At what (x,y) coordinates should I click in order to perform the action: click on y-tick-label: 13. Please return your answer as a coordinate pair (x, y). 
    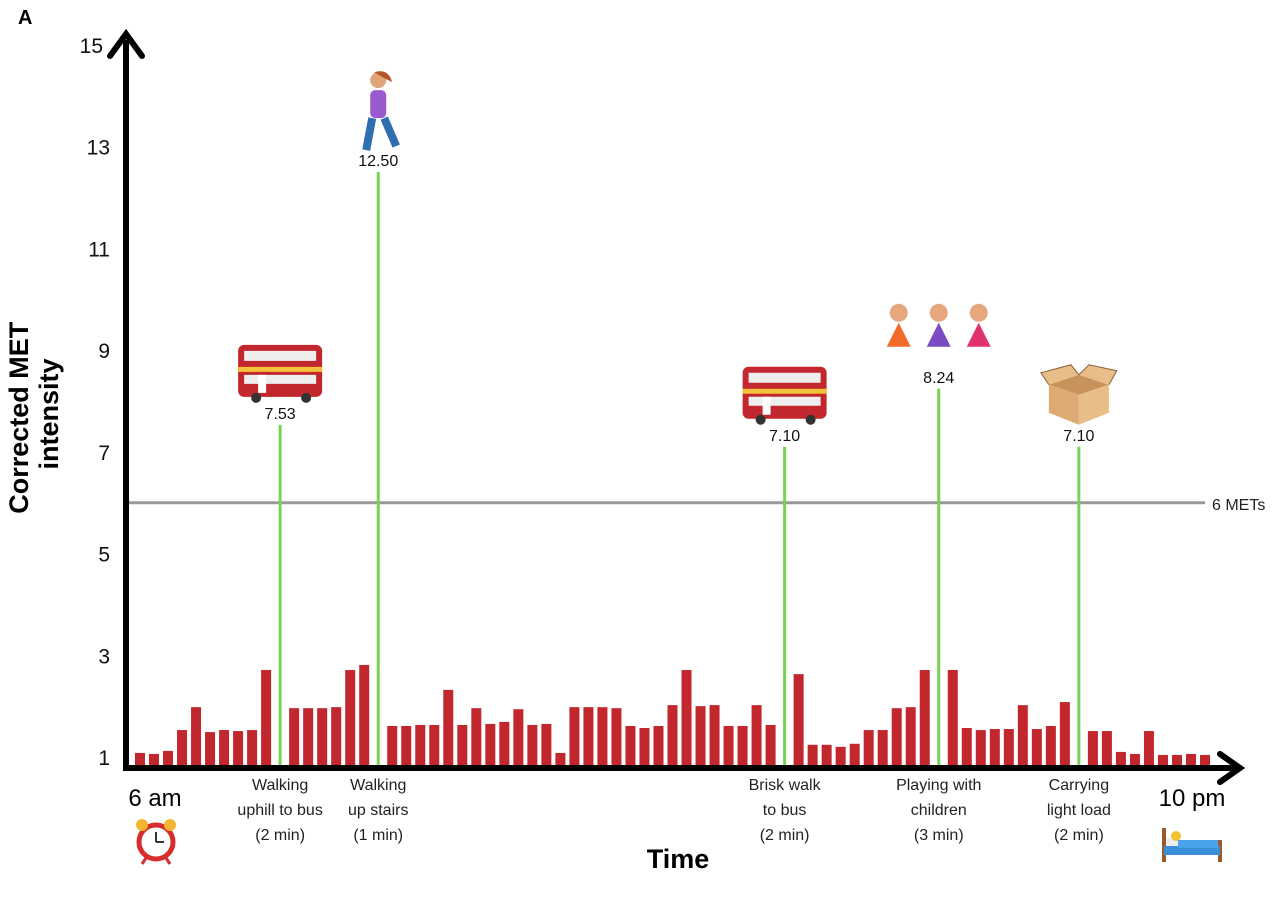
    Looking at the image, I should click on (98, 148).